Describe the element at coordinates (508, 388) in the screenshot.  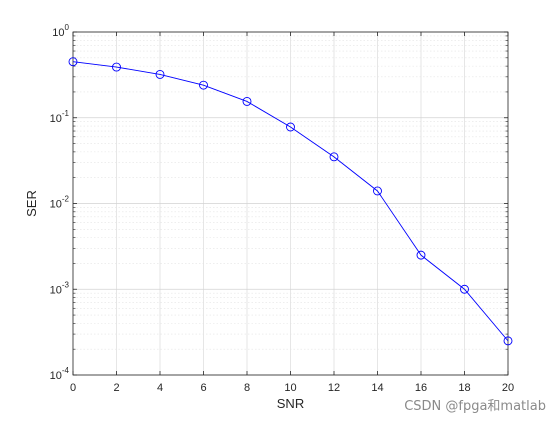
I see `x-tick-label: 20` at that location.